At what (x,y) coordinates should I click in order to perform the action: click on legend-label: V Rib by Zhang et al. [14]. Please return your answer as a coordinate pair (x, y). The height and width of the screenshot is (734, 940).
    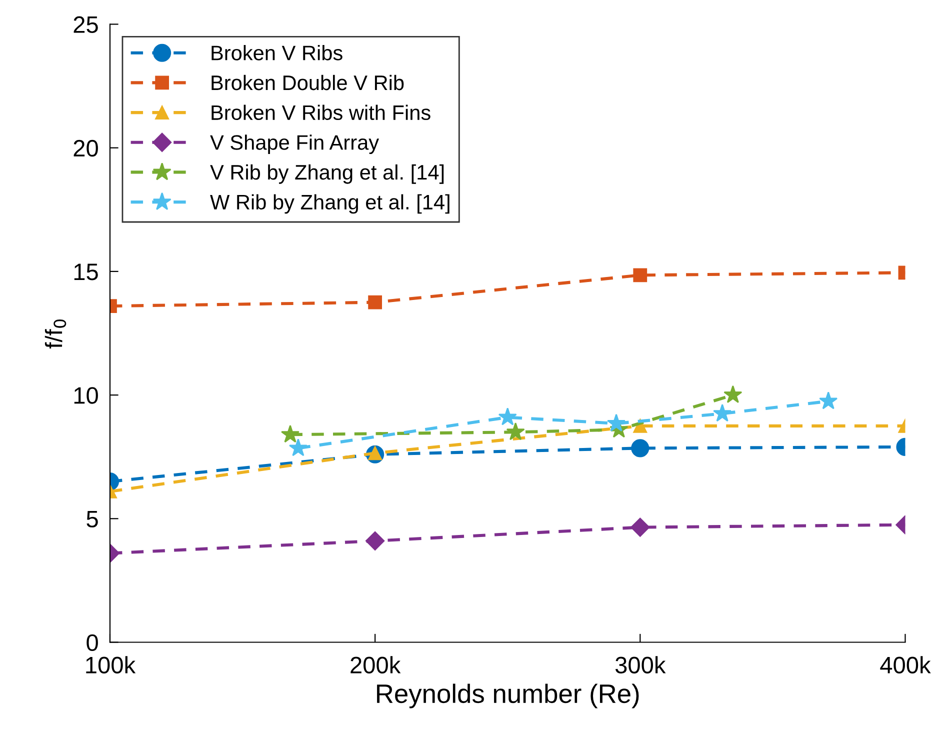
    Looking at the image, I should click on (327, 174).